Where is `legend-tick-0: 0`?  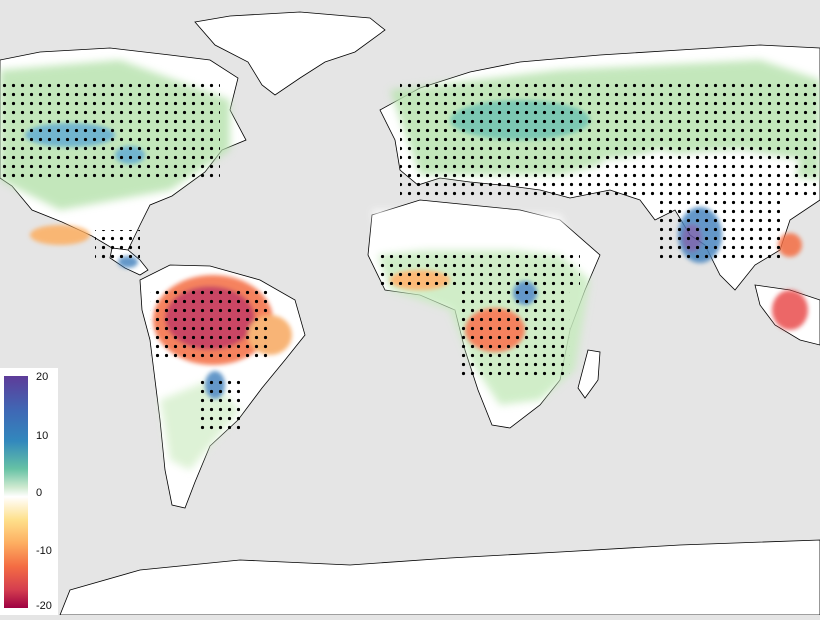
legend-tick-0: 0 is located at coordinates (39, 493).